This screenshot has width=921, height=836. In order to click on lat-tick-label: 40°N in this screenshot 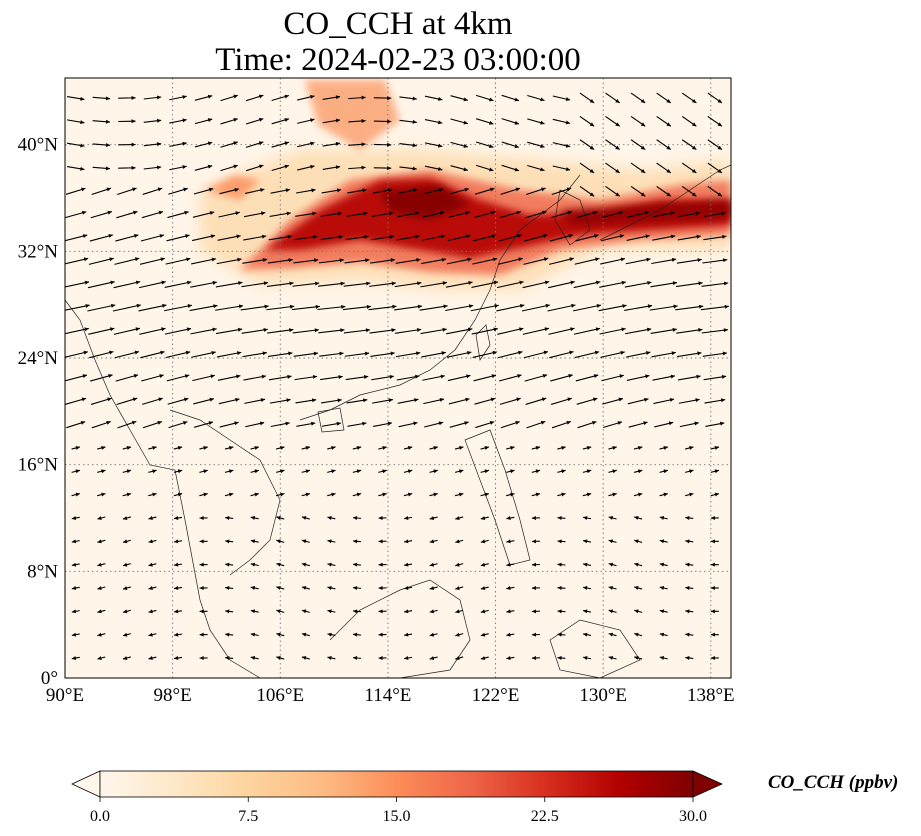, I will do `click(38, 145)`.